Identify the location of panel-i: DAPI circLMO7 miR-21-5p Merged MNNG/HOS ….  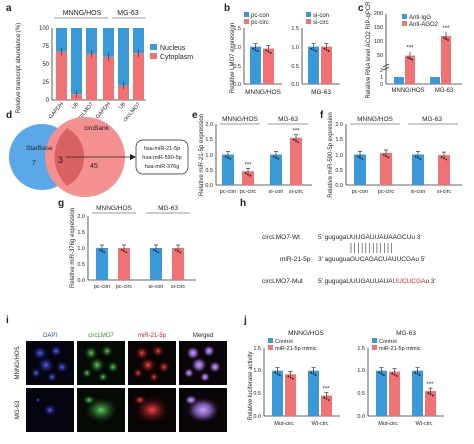
(121, 382).